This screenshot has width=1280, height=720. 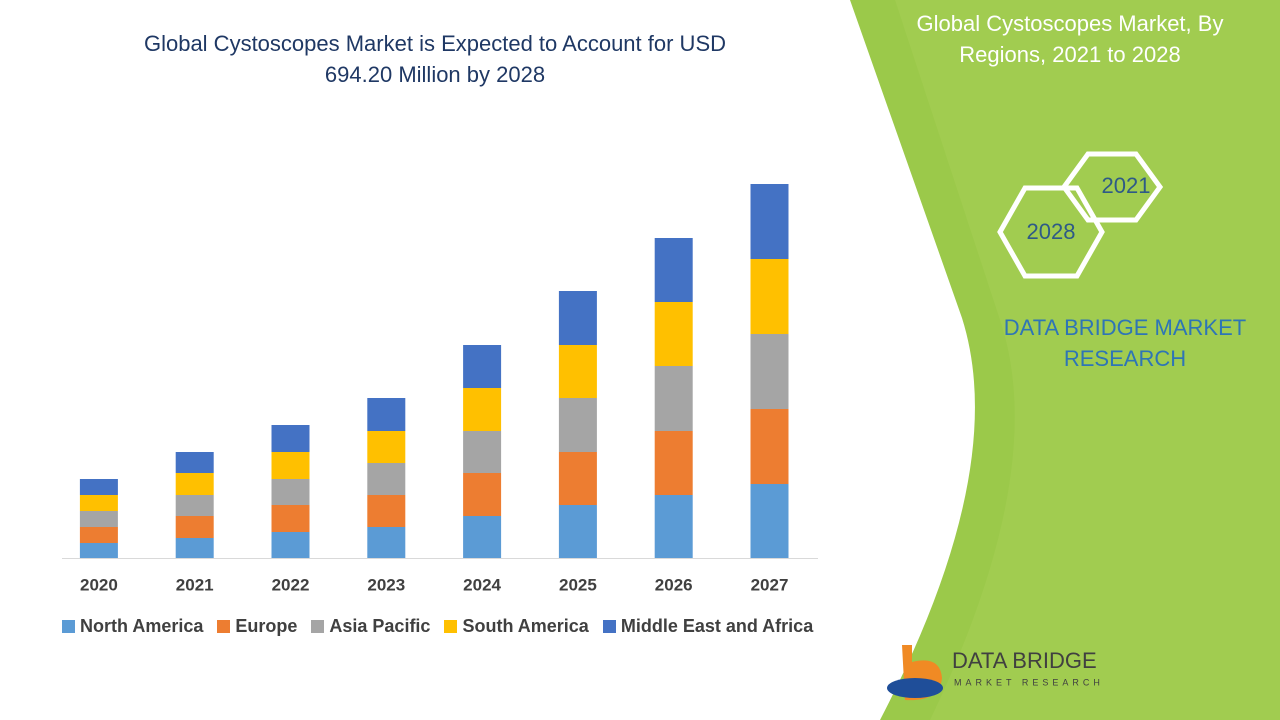 What do you see at coordinates (266, 626) in the screenshot?
I see `legend-label: Europe` at bounding box center [266, 626].